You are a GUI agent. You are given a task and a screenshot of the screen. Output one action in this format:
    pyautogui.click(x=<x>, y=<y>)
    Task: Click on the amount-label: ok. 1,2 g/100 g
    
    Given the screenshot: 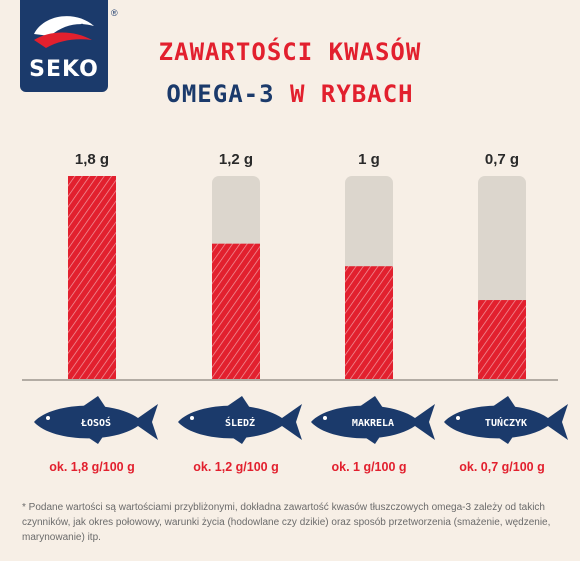 What is the action you would take?
    pyautogui.click(x=235, y=467)
    